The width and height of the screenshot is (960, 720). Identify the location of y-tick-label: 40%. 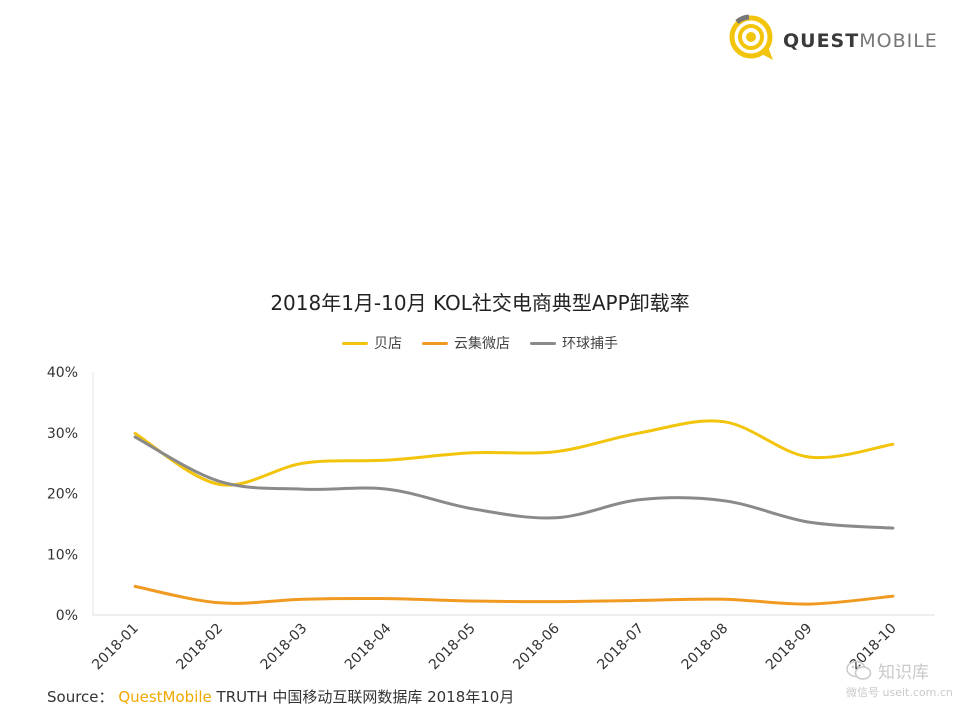
(62, 373).